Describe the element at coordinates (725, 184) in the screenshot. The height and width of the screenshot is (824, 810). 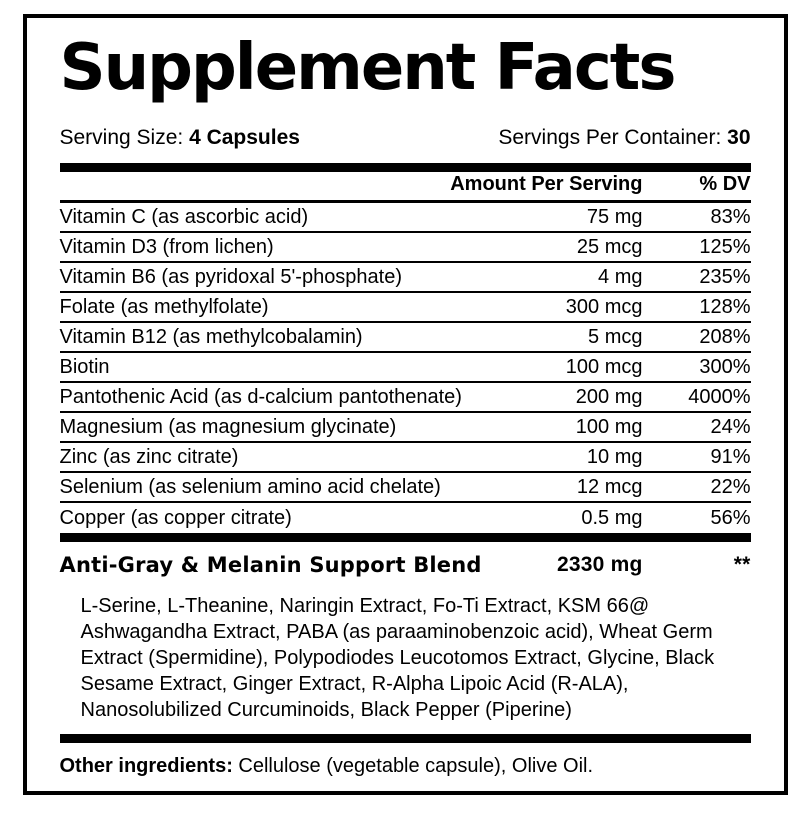
I see `dv-header: % DV` at that location.